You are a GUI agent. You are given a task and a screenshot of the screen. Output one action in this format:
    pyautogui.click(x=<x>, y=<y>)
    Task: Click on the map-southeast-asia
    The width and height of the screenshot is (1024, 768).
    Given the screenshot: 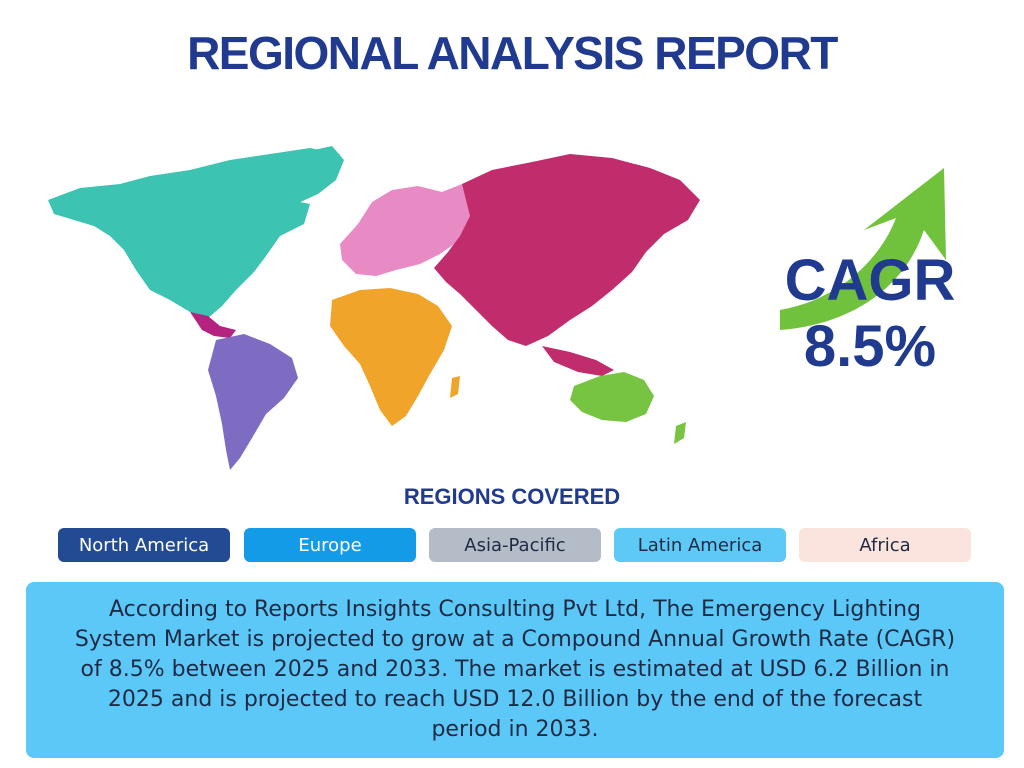 What is the action you would take?
    pyautogui.click(x=578, y=361)
    